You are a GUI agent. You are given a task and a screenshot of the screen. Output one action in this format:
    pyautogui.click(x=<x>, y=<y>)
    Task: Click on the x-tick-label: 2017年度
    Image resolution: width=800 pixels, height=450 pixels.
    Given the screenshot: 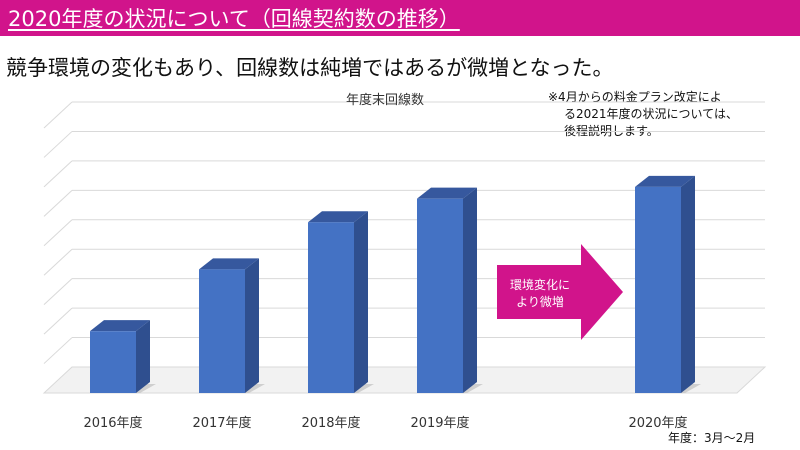 What is the action you would take?
    pyautogui.click(x=221, y=423)
    